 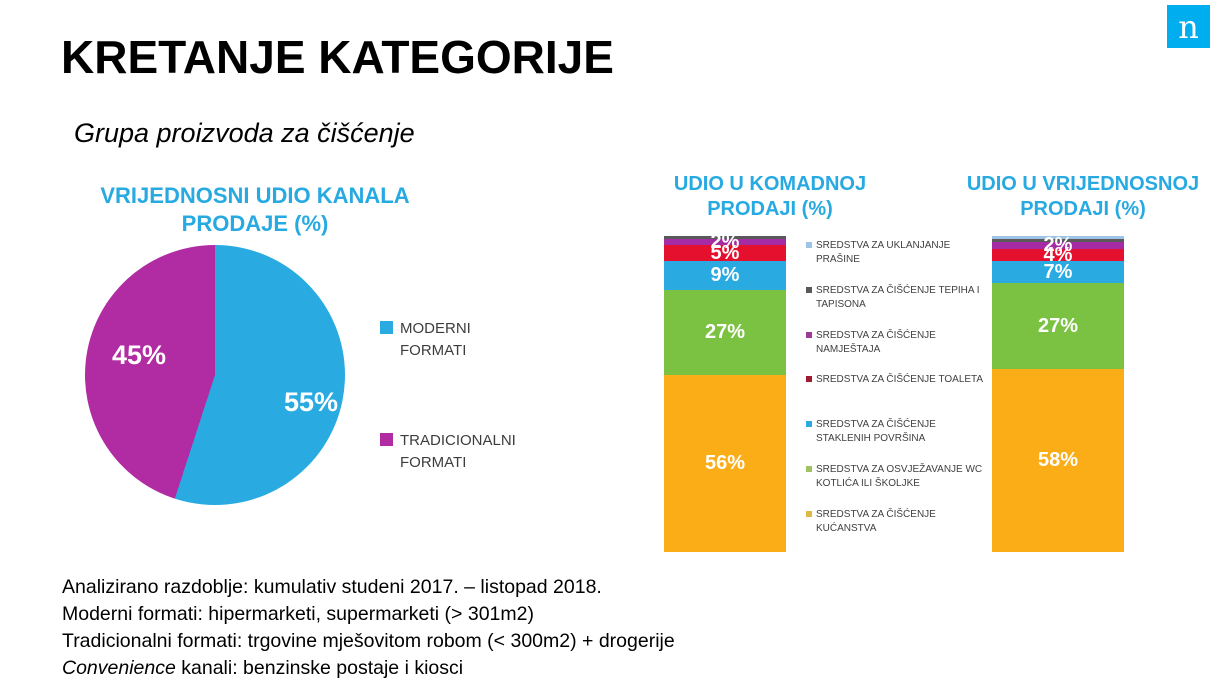 I want to click on bar-segment: 4%, so click(x=1058, y=255).